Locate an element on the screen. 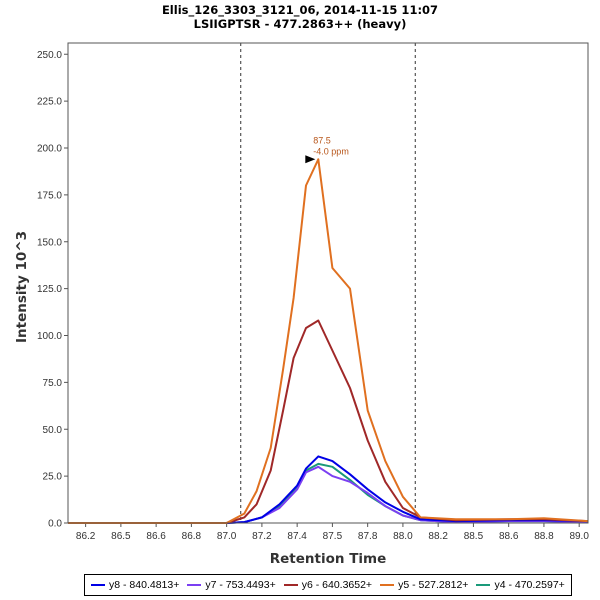 This screenshot has width=600, height=600. legend-label: y4 - 470.2597+ is located at coordinates (529, 585).